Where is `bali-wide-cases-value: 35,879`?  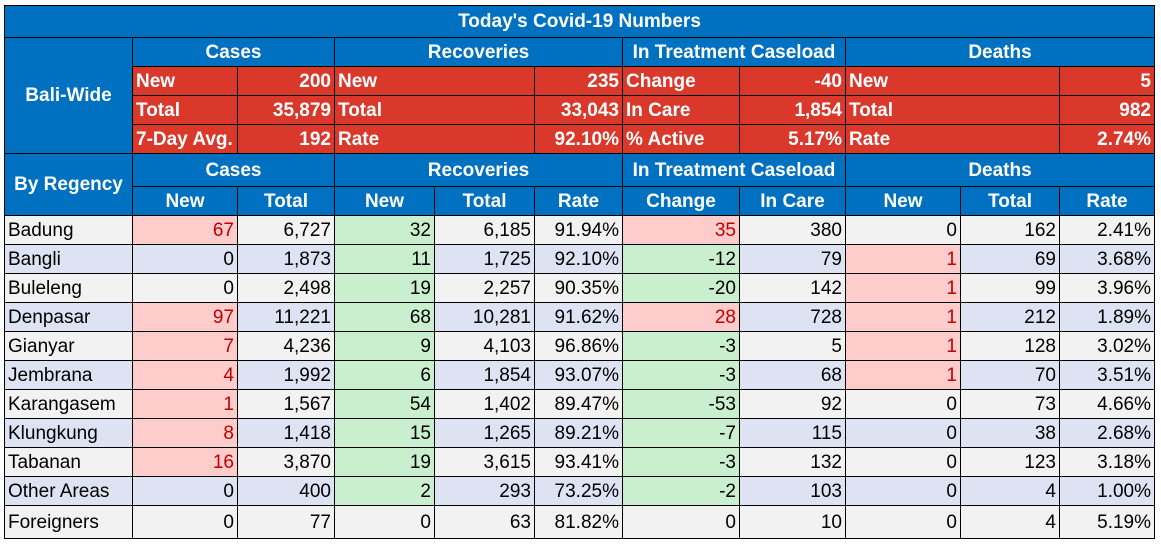
bali-wide-cases-value: 35,879 is located at coordinates (286, 110).